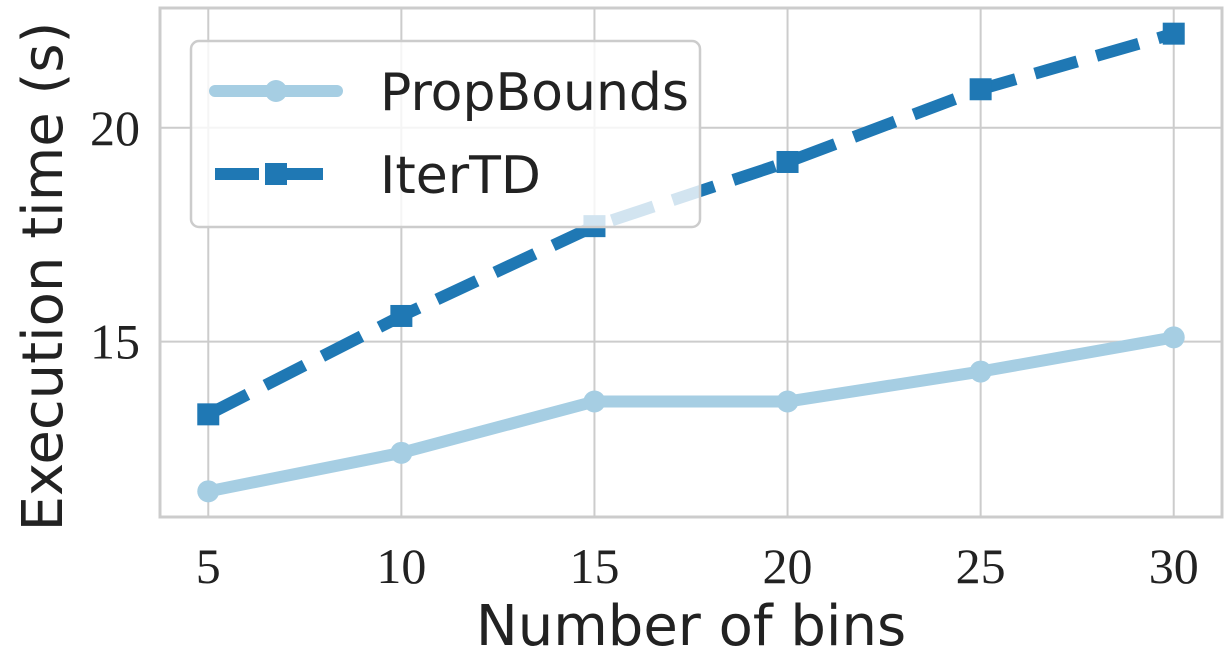 This screenshot has width=1231, height=666. I want to click on x-tick-label: 20, so click(788, 566).